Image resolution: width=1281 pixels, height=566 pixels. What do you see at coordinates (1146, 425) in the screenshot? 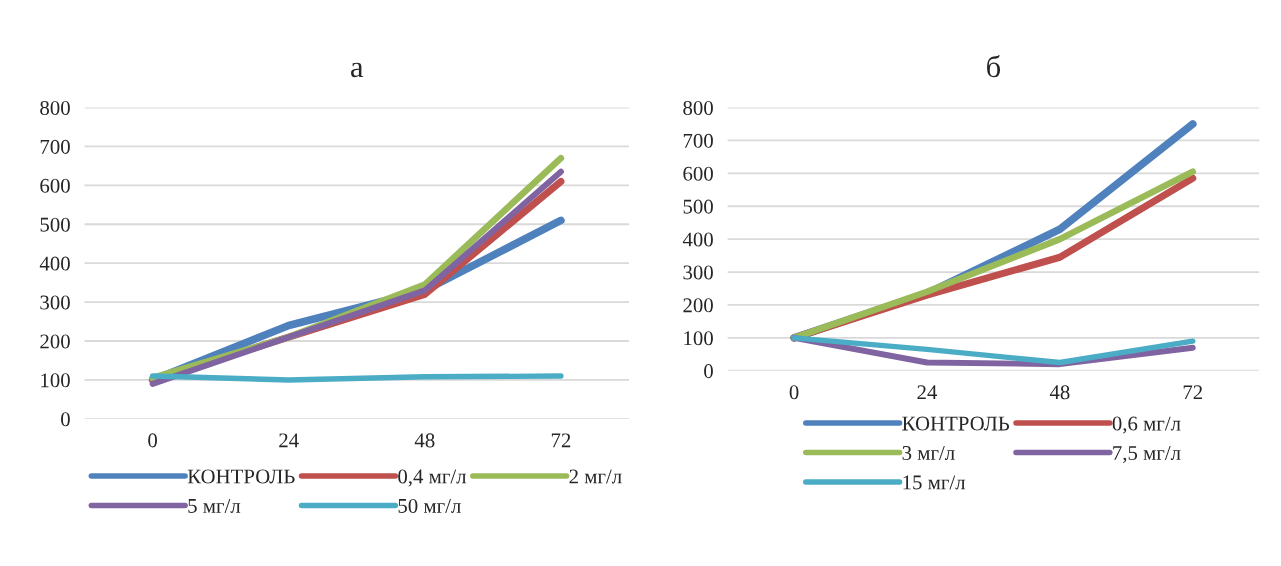
I see `legend-label: 0,6 мг/л` at bounding box center [1146, 425].